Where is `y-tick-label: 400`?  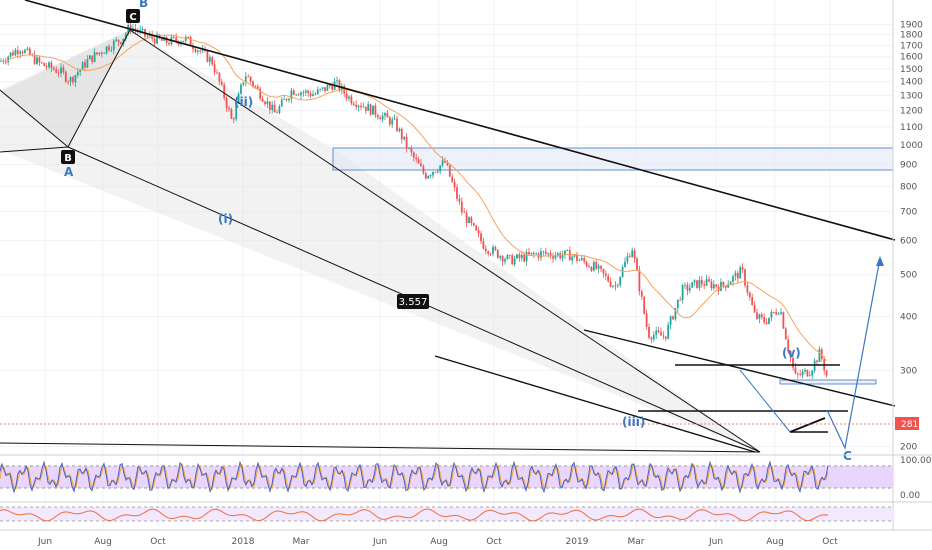
y-tick-label: 400 is located at coordinates (908, 318).